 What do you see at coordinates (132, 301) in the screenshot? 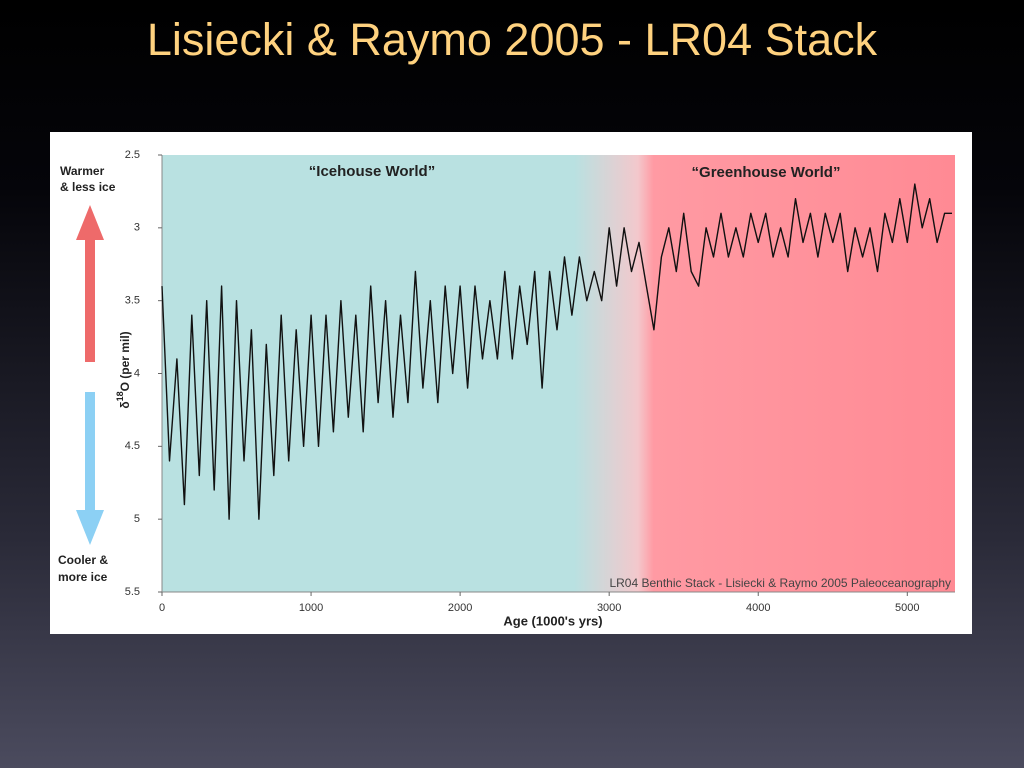
I see `y-tick-label: 3.5` at bounding box center [132, 301].